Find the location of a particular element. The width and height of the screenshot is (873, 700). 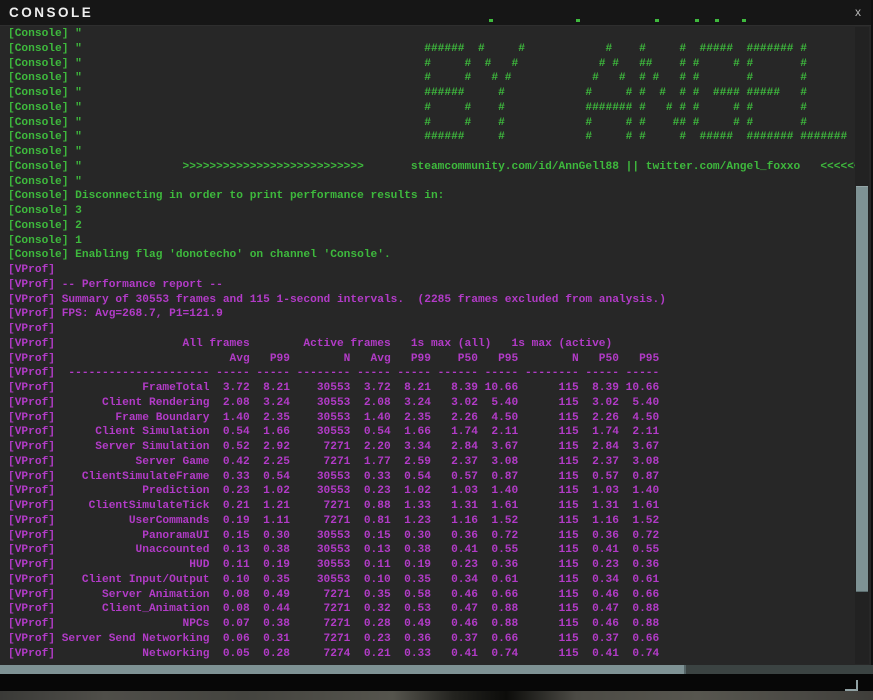

window-title: CONSOLE is located at coordinates (51, 12).